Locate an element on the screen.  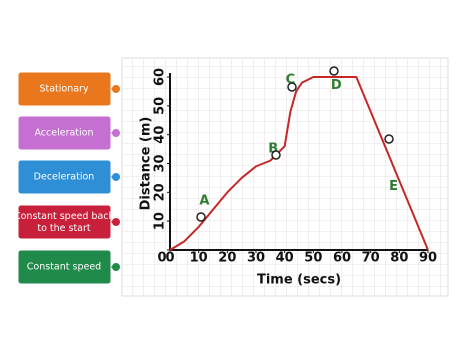
y-tick-label: 60 is located at coordinates (160, 77).